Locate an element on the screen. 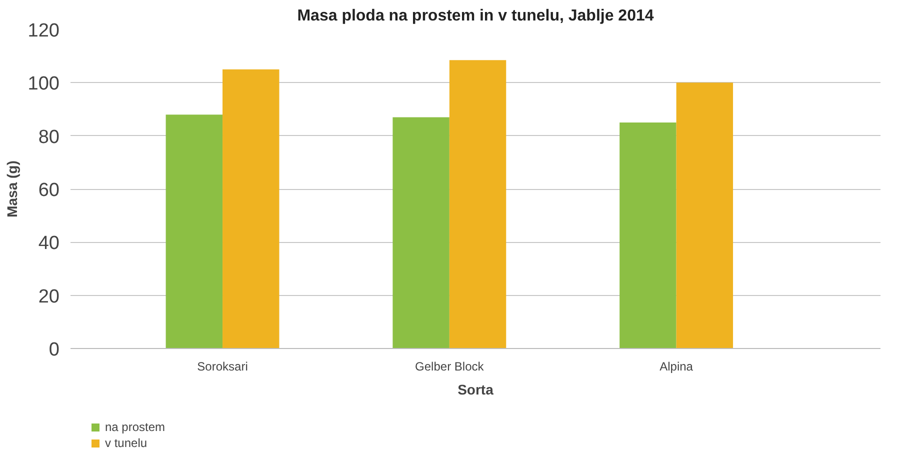  y-tick-label: 80 is located at coordinates (49, 137).